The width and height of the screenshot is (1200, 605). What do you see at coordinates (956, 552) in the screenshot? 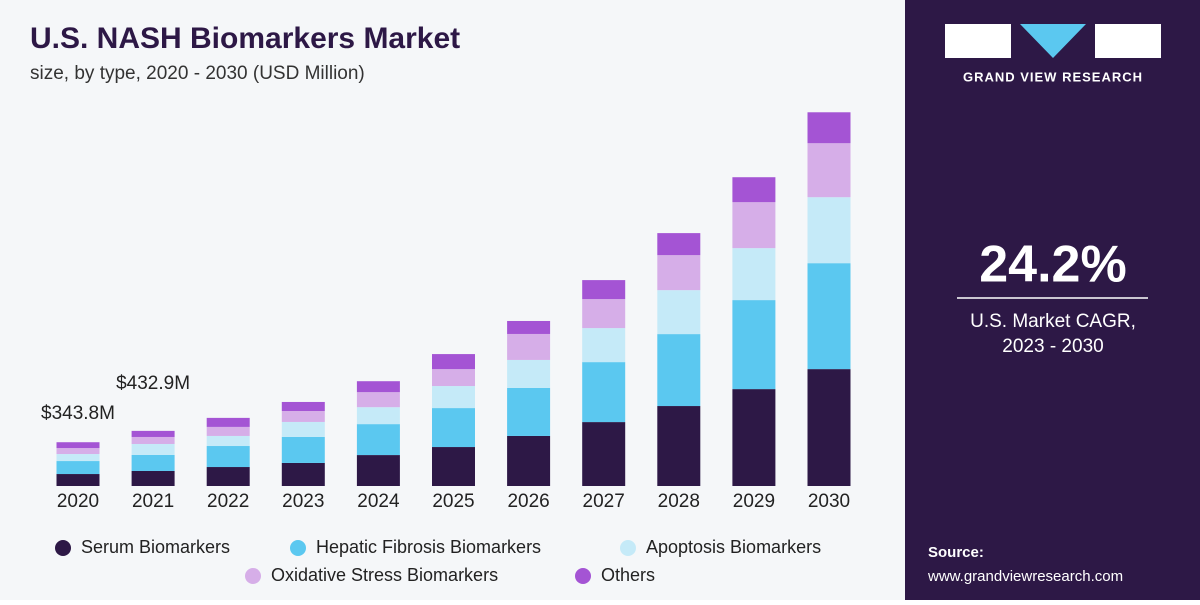
I see `source-title: Source:` at bounding box center [956, 552].